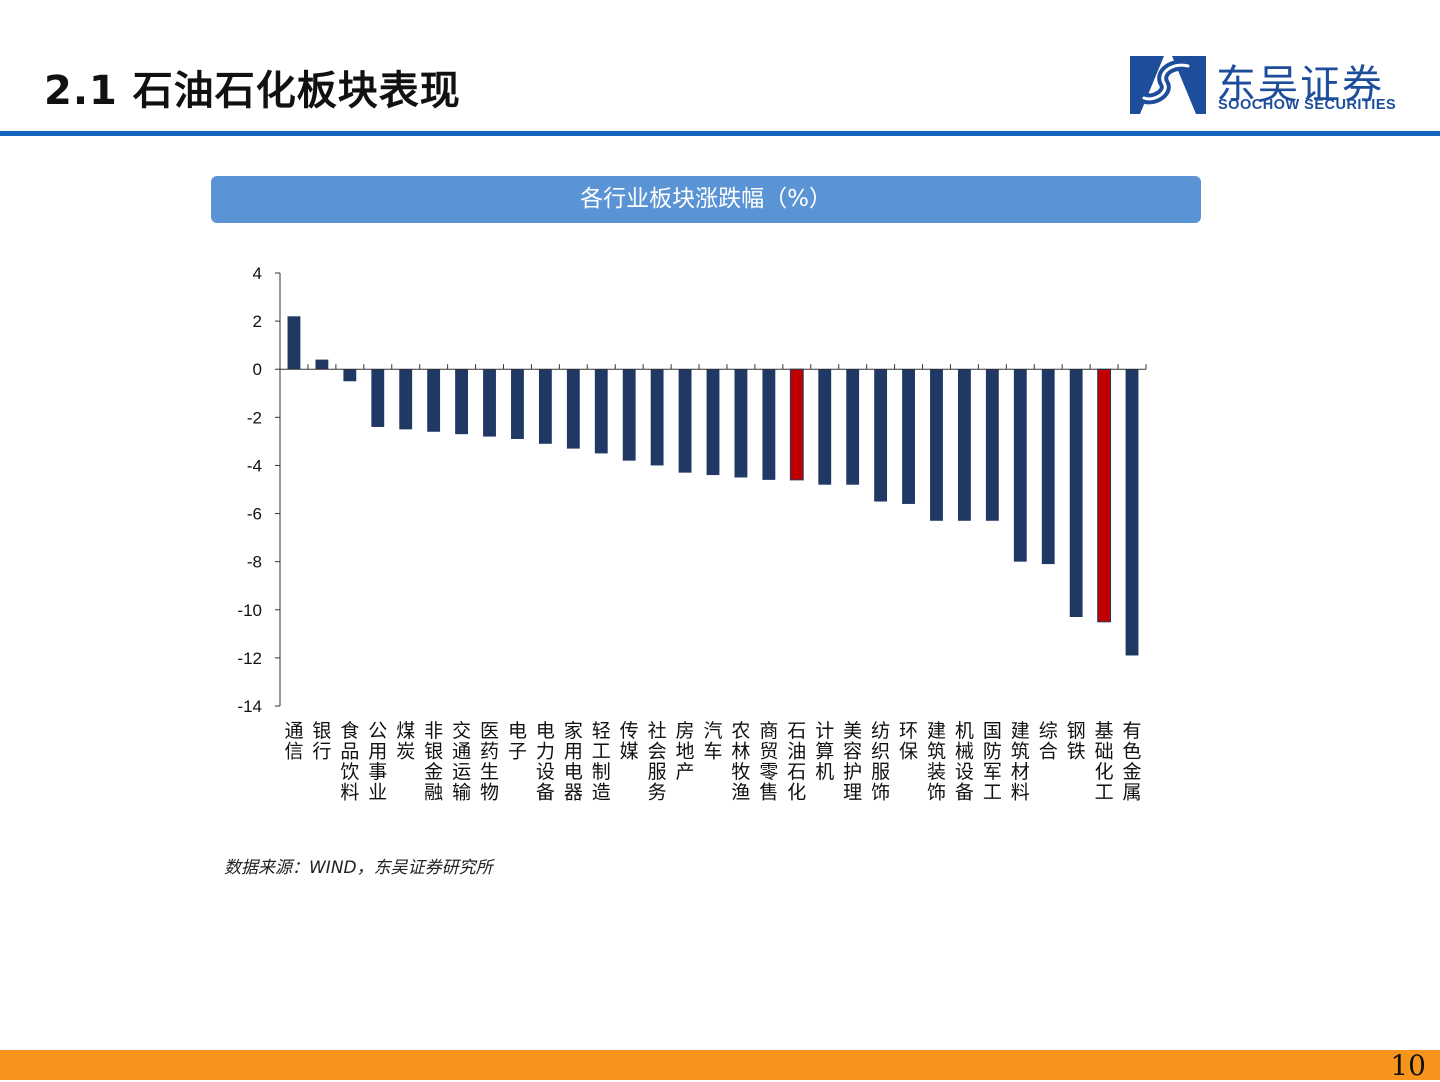 Image resolution: width=1440 pixels, height=1082 pixels. Describe the element at coordinates (964, 793) in the screenshot. I see `x-category-label: 备` at that location.